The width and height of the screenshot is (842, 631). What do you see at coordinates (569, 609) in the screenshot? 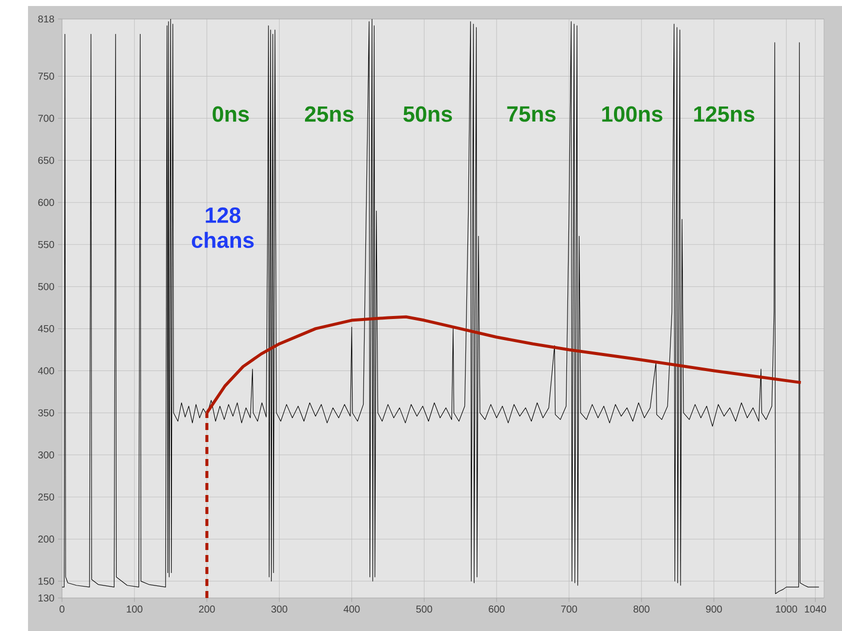
I see `x-tick-label: 700` at bounding box center [569, 609].